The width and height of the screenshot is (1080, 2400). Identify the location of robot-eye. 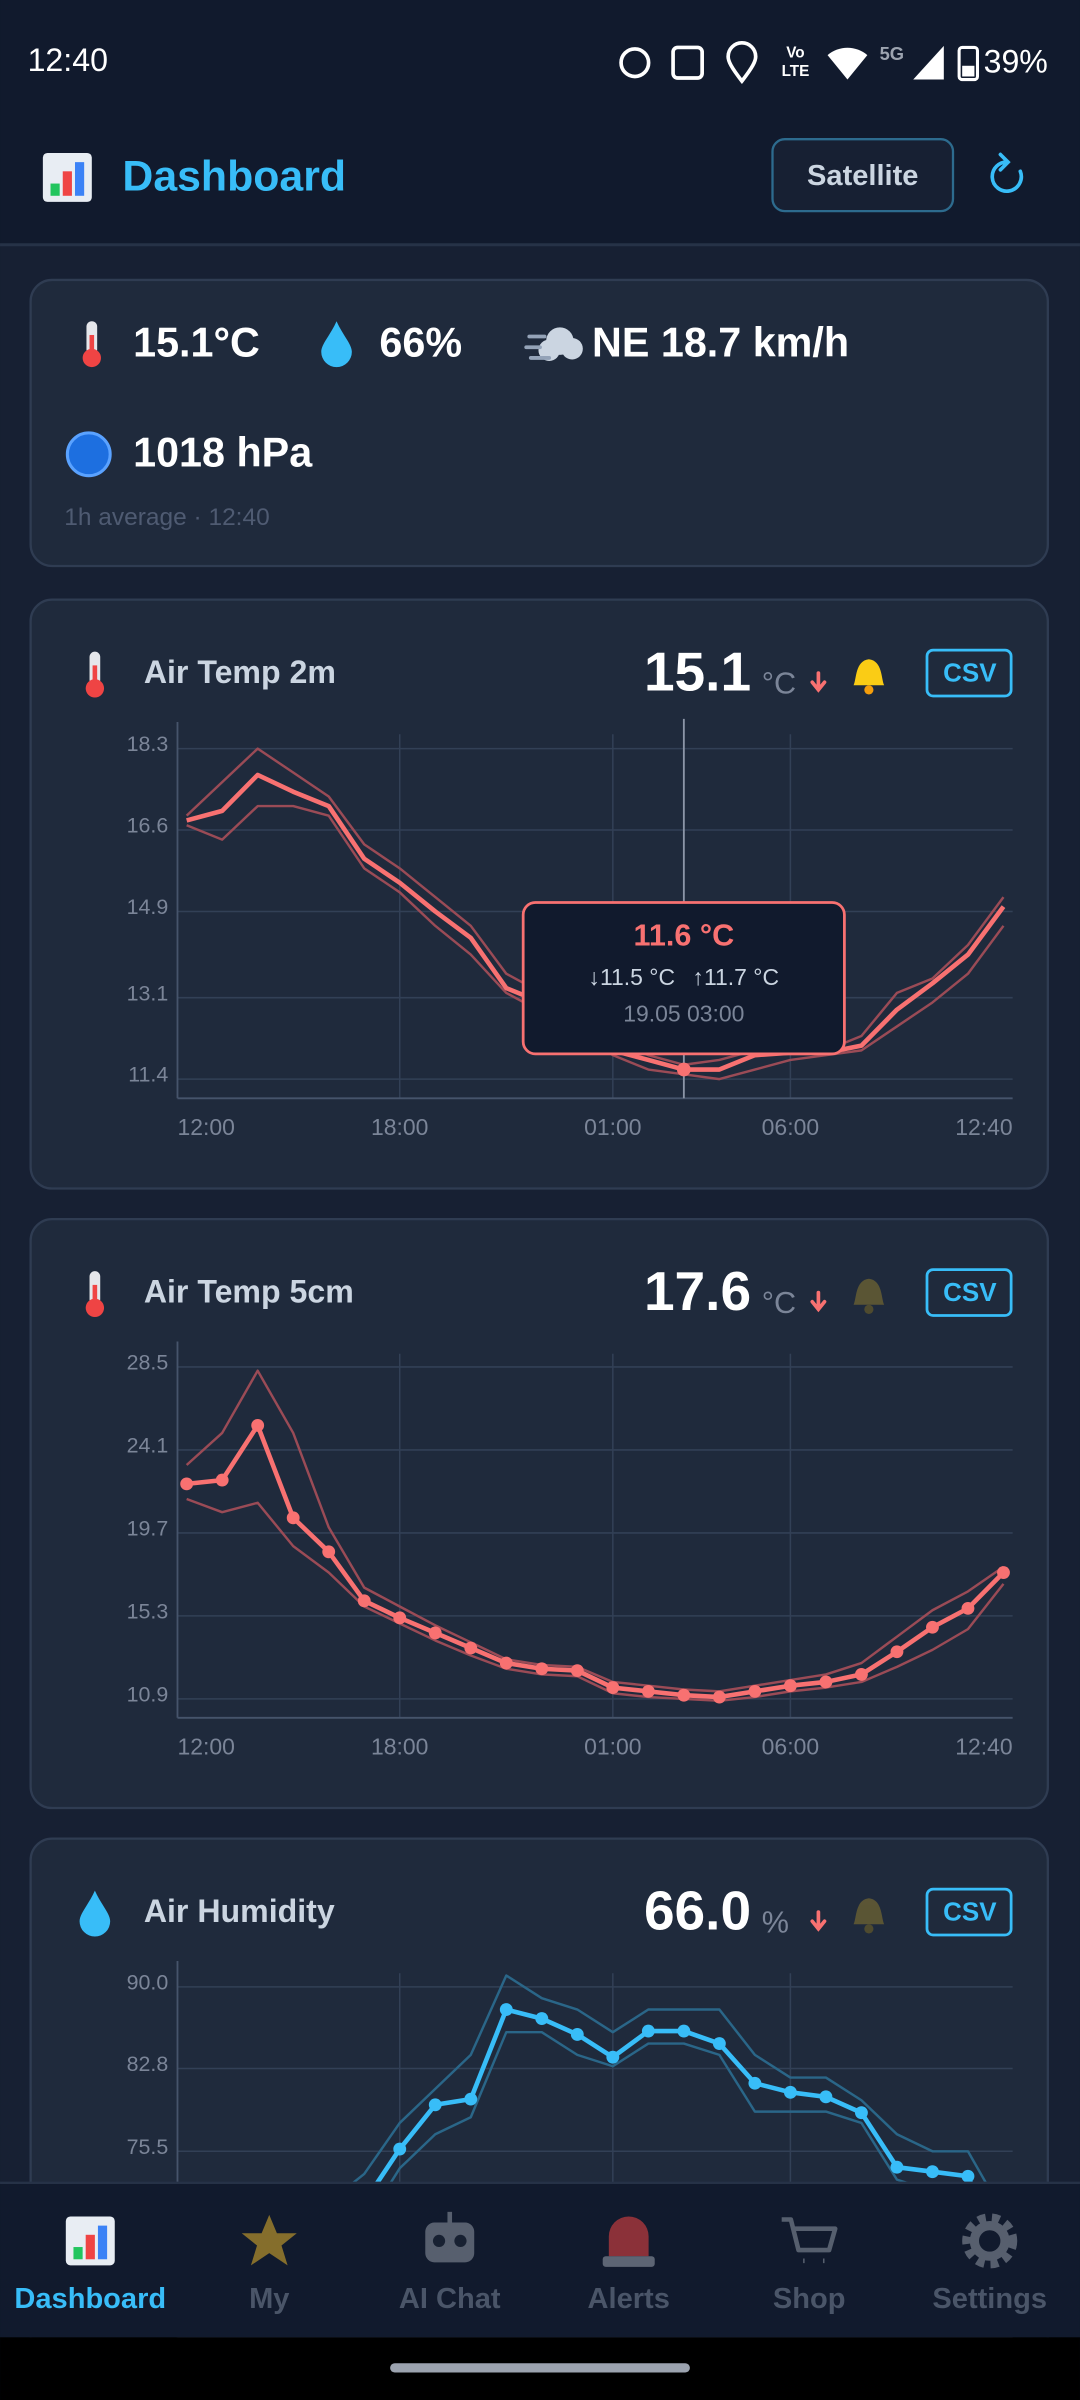
(439, 2241).